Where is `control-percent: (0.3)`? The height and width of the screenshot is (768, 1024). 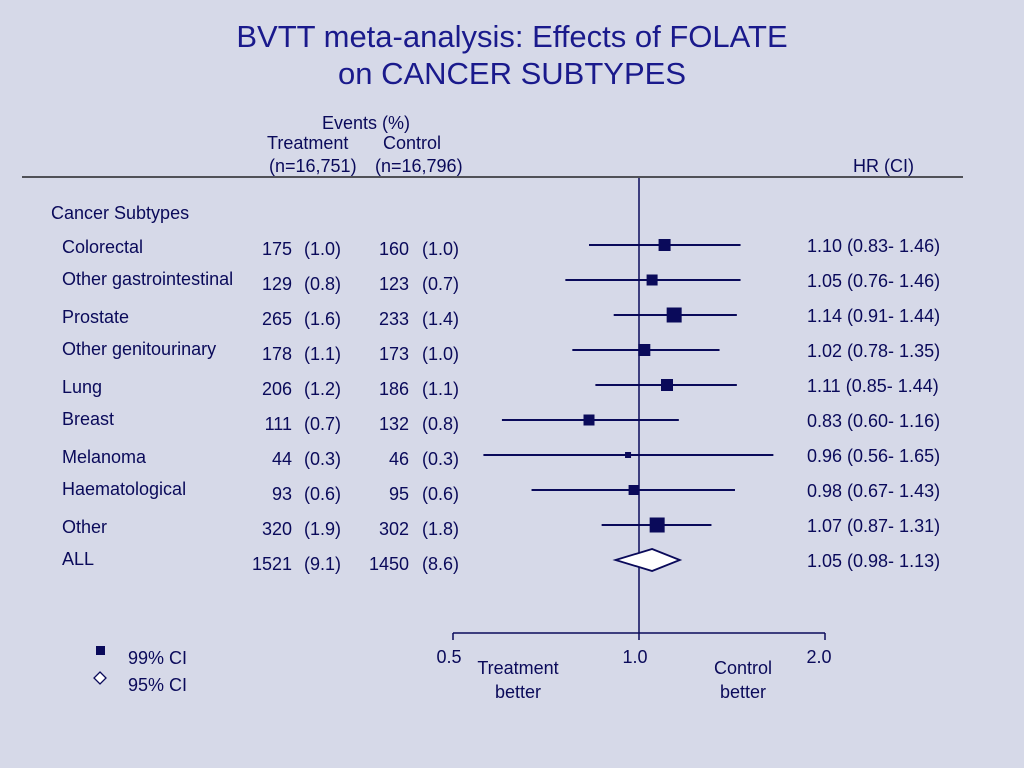 control-percent: (0.3) is located at coordinates (441, 459).